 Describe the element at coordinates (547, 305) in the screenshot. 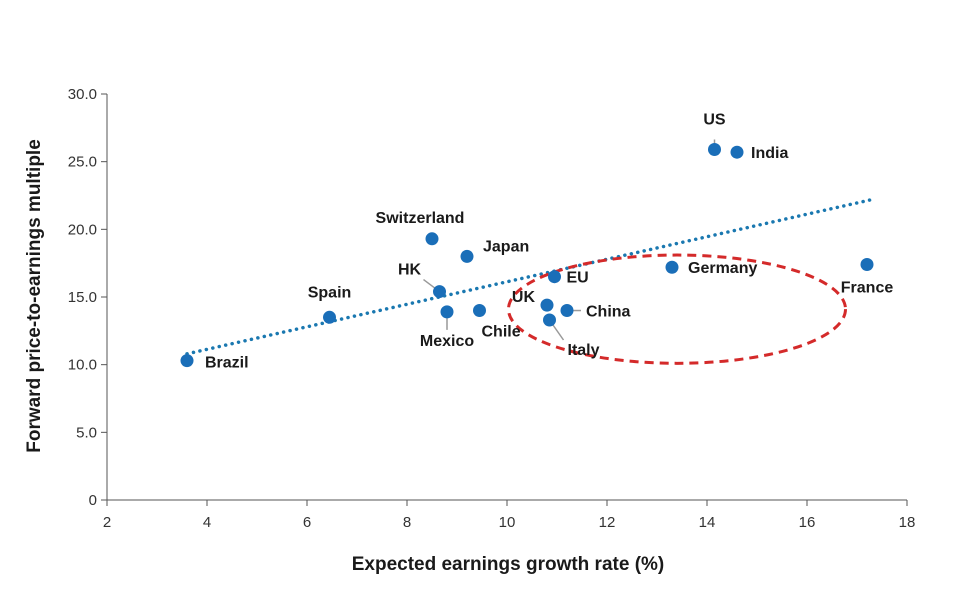

I see `data-point-uk` at that location.